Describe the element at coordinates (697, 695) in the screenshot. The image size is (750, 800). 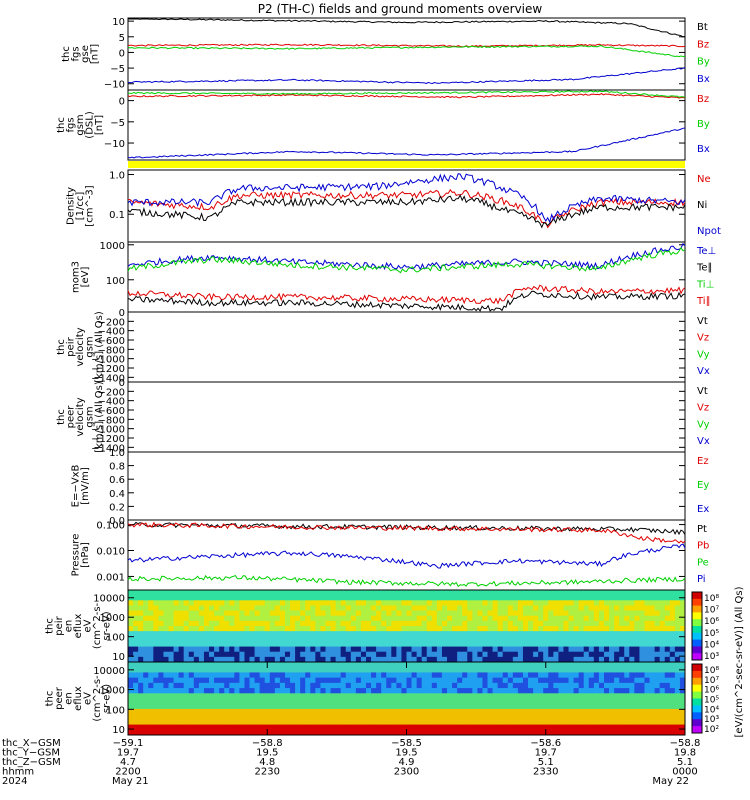
I see `colorbar-segment` at that location.